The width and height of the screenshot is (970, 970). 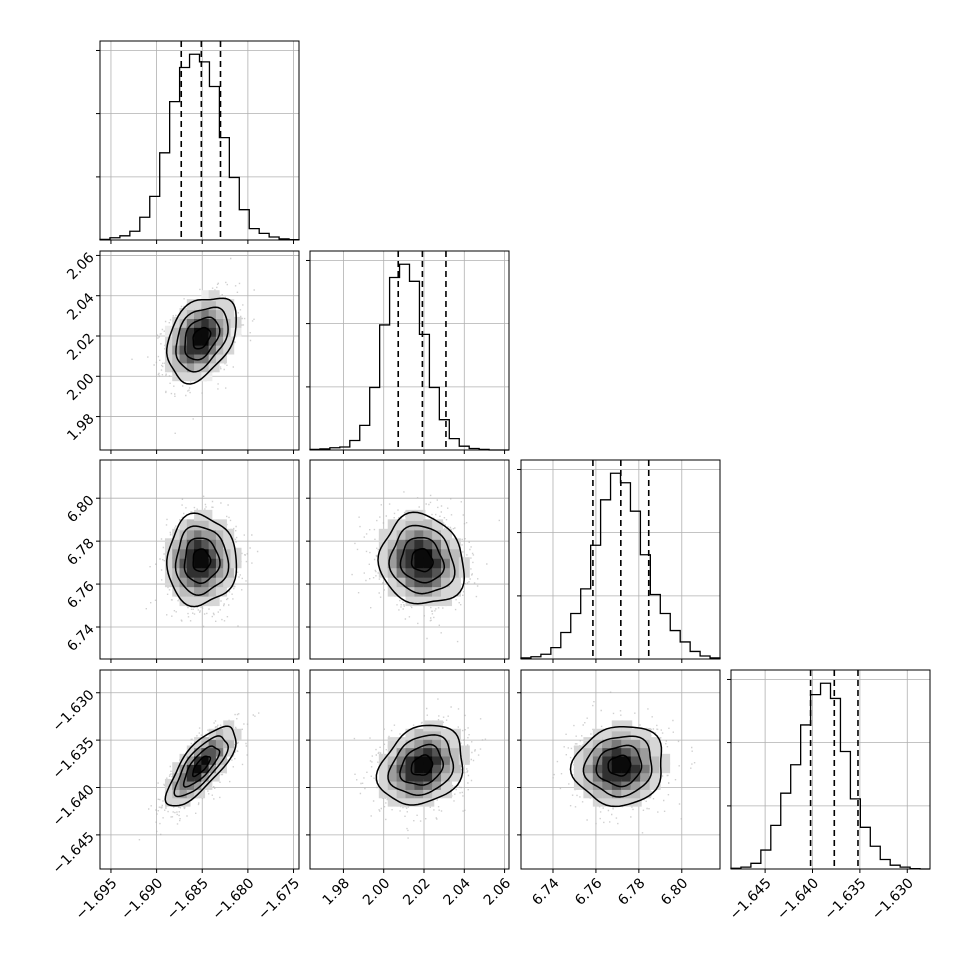 What do you see at coordinates (142, 899) in the screenshot?
I see `xtick-label-p1: −1.690` at bounding box center [142, 899].